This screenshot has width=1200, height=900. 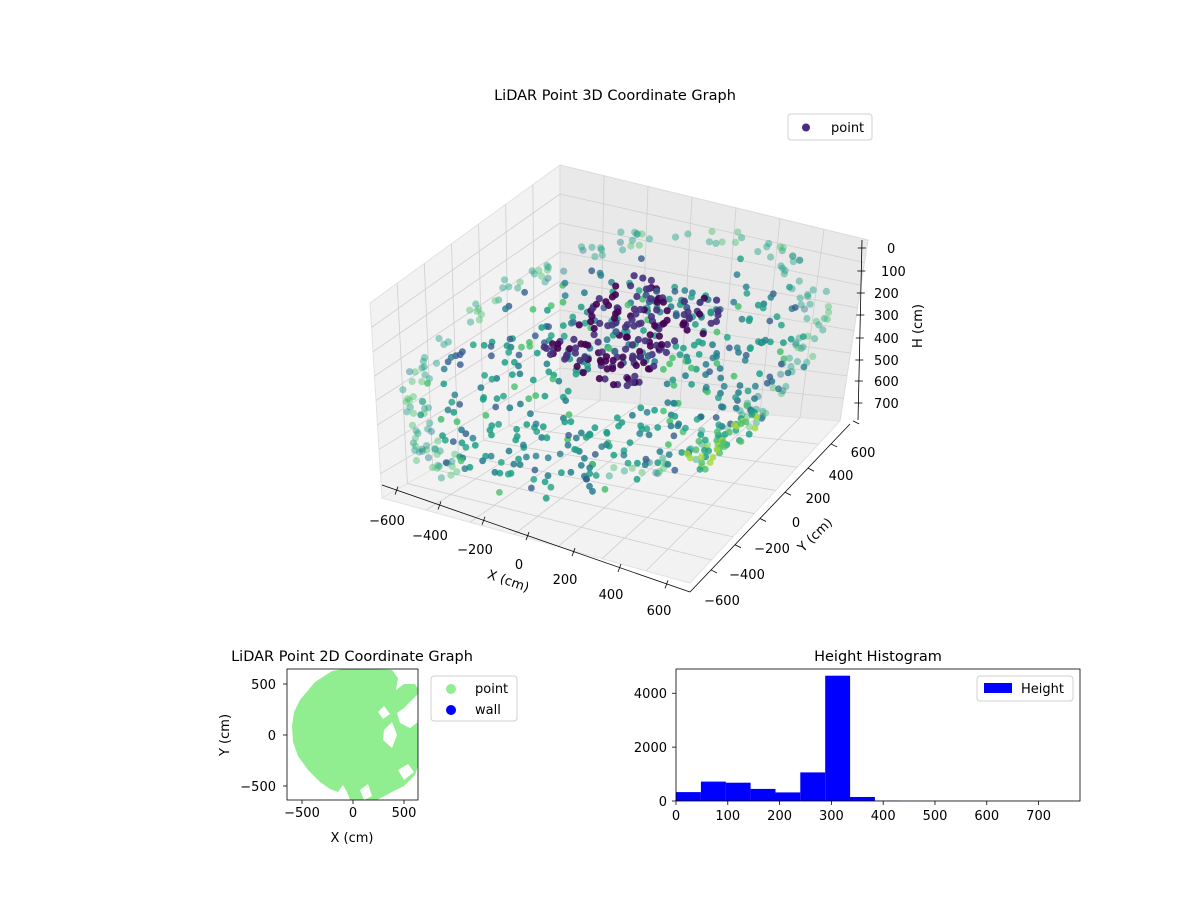 What do you see at coordinates (519, 565) in the screenshot?
I see `x3d-tick-label: 0` at bounding box center [519, 565].